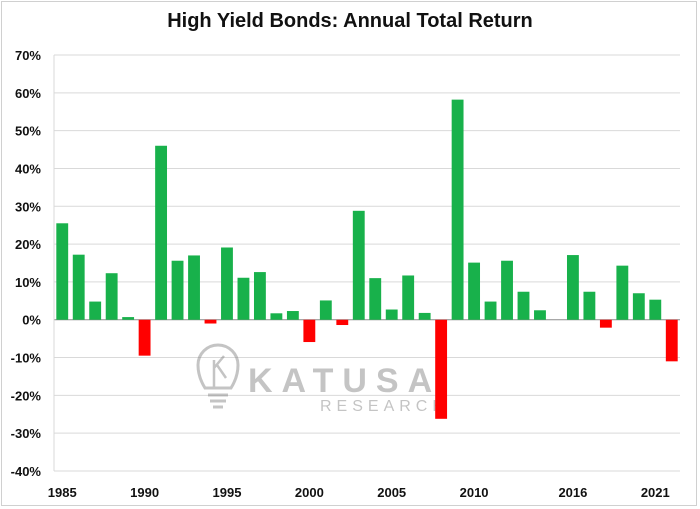 The width and height of the screenshot is (700, 509). What do you see at coordinates (28, 206) in the screenshot?
I see `y-tick-label: 30%` at bounding box center [28, 206].